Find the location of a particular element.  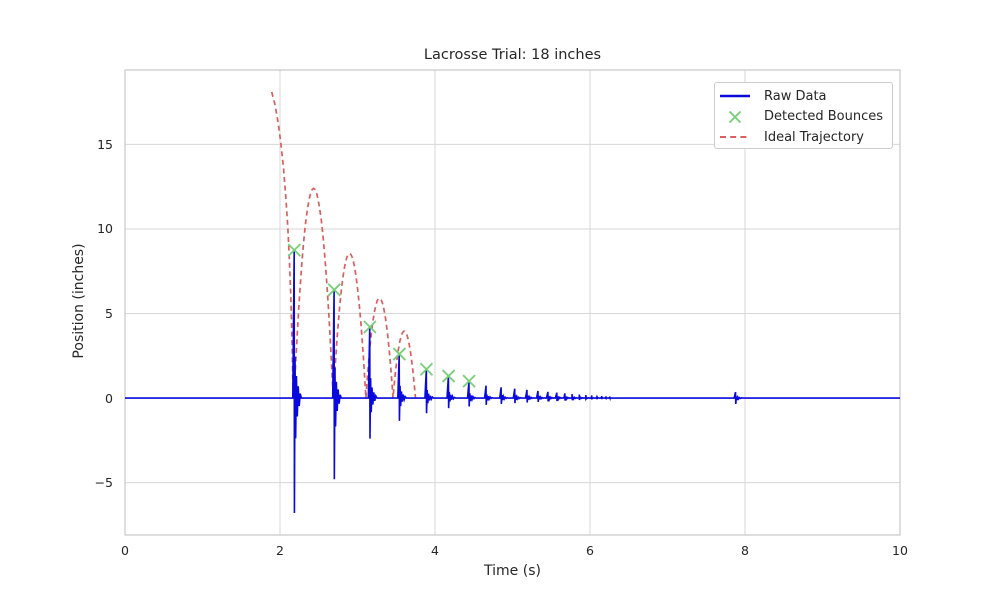

y-axis-label: Position (inches) is located at coordinates (79, 301).